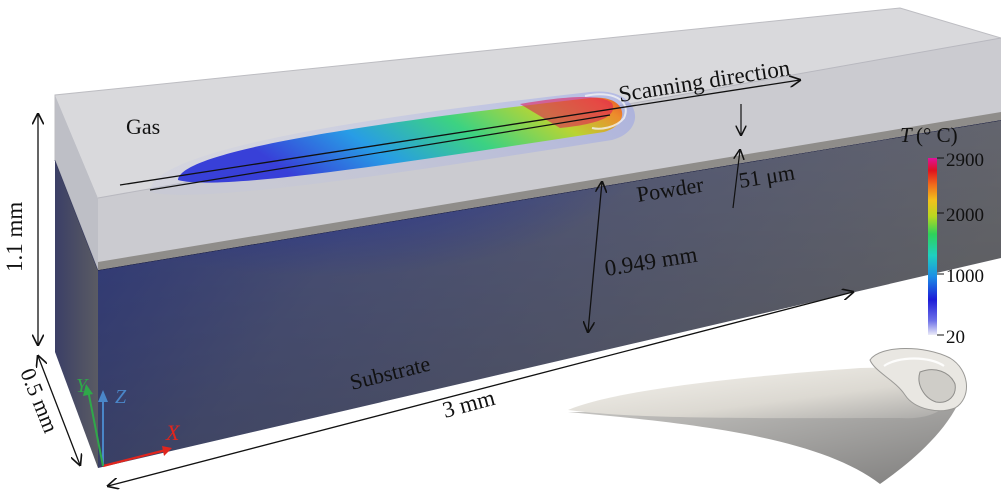  Describe the element at coordinates (965, 276) in the screenshot. I see `colorbar-tick-label: 1000` at that location.